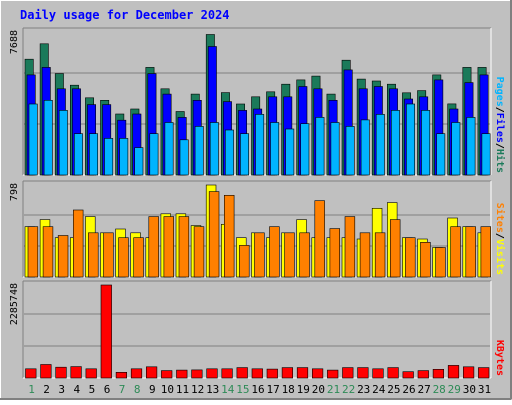 The height and width of the screenshot is (405, 512). What do you see at coordinates (288, 389) in the screenshot?
I see `x-tick-label: 18` at bounding box center [288, 389].